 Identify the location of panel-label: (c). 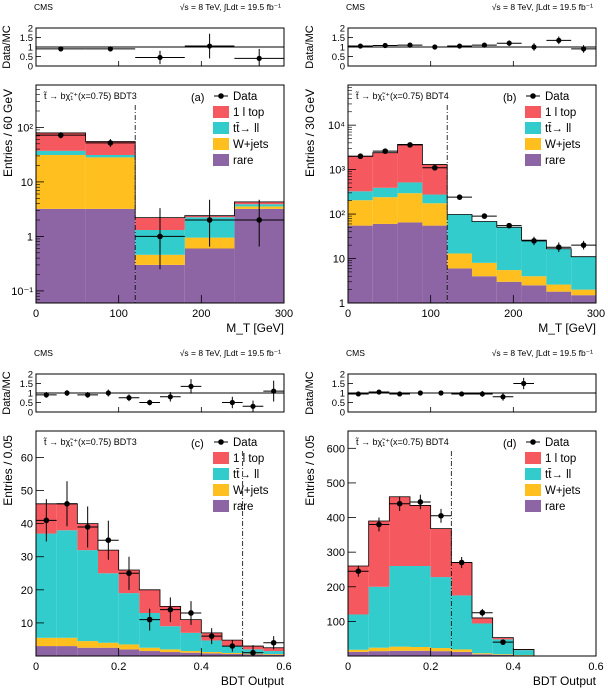
(197, 444).